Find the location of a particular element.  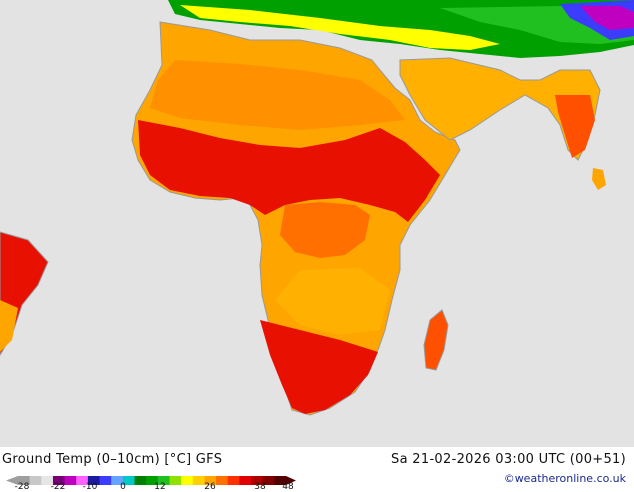

arabia-india is located at coordinates (502, 123).